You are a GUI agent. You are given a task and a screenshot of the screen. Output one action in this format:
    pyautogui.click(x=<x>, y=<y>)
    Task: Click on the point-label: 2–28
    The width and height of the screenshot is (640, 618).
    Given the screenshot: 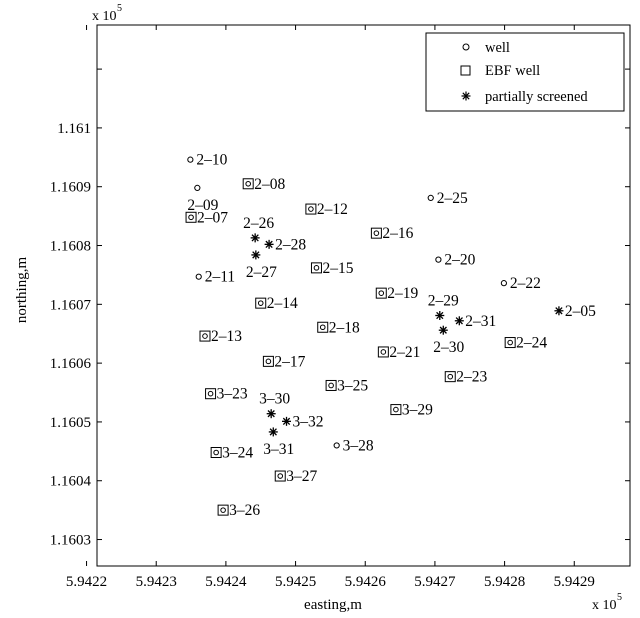 What is the action you would take?
    pyautogui.click(x=290, y=244)
    